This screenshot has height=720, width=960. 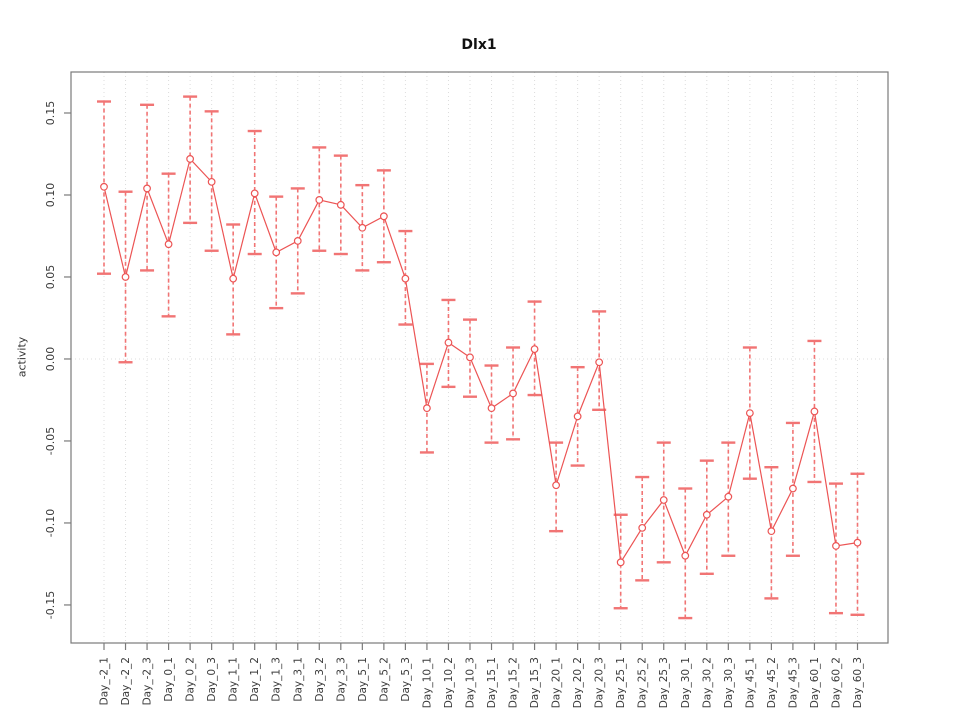 I want to click on x-tick-label: Day_25_2, so click(x=643, y=682).